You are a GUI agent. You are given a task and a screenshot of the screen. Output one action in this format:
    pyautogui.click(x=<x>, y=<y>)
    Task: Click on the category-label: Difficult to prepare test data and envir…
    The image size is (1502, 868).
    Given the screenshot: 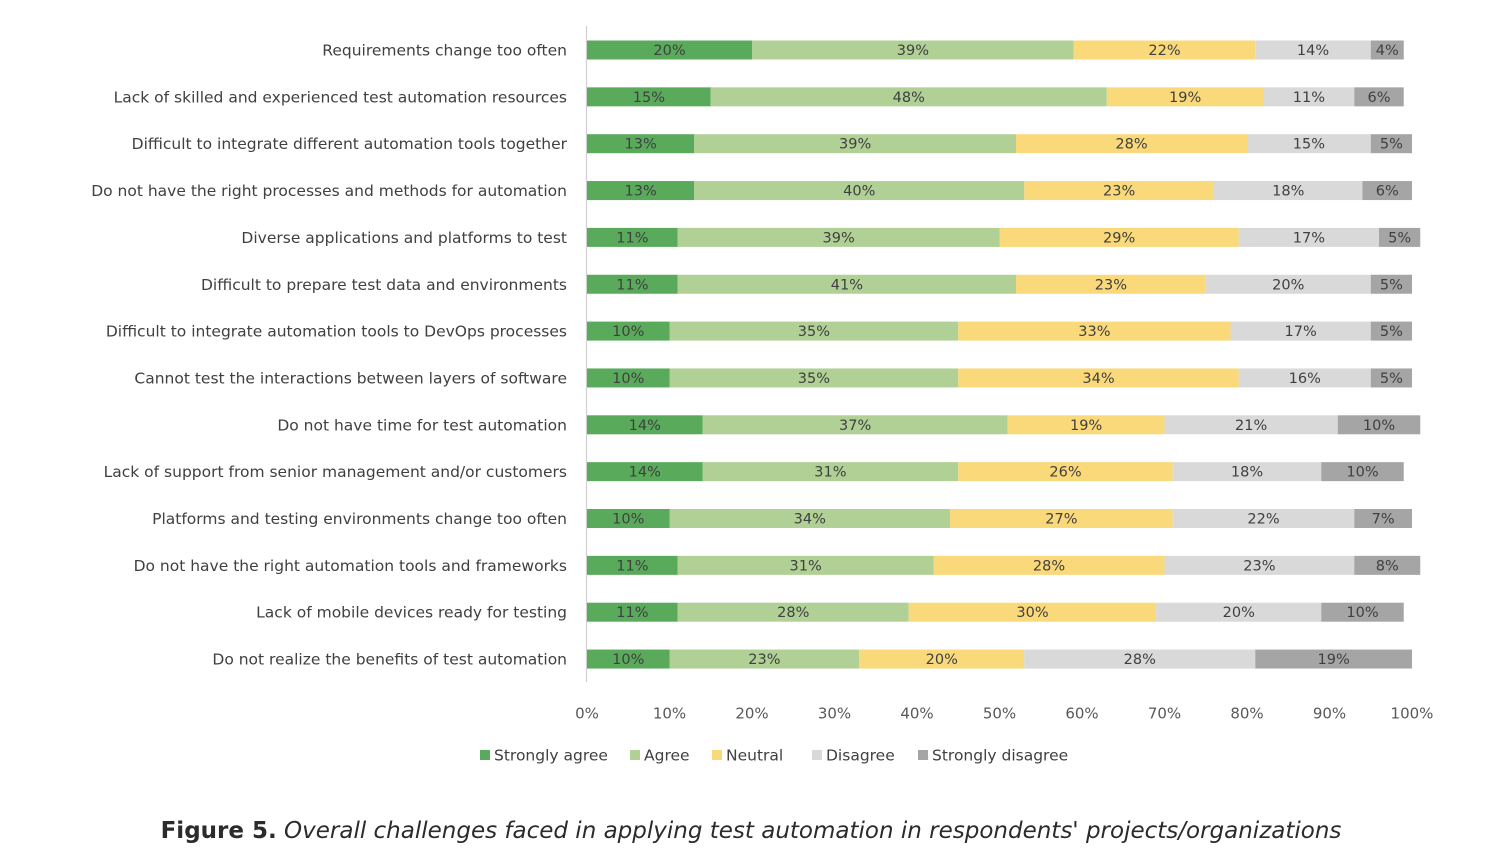 What is the action you would take?
    pyautogui.click(x=384, y=285)
    